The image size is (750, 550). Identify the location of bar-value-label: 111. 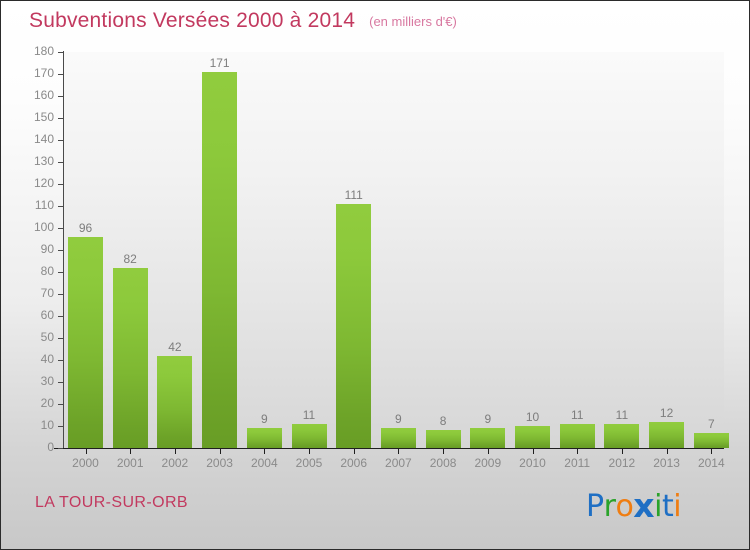
(353, 194).